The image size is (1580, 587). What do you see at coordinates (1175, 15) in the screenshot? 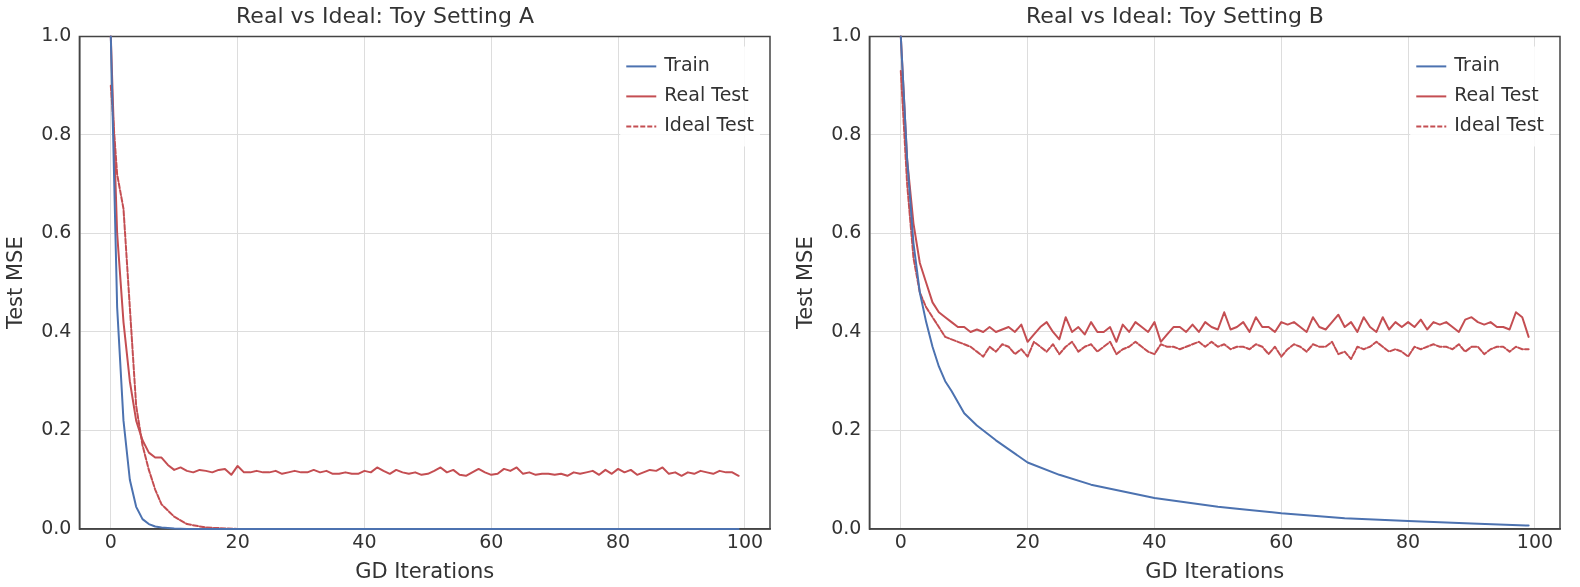
I see `chart-title: Real vs Ideal: Toy Setting B` at bounding box center [1175, 15].